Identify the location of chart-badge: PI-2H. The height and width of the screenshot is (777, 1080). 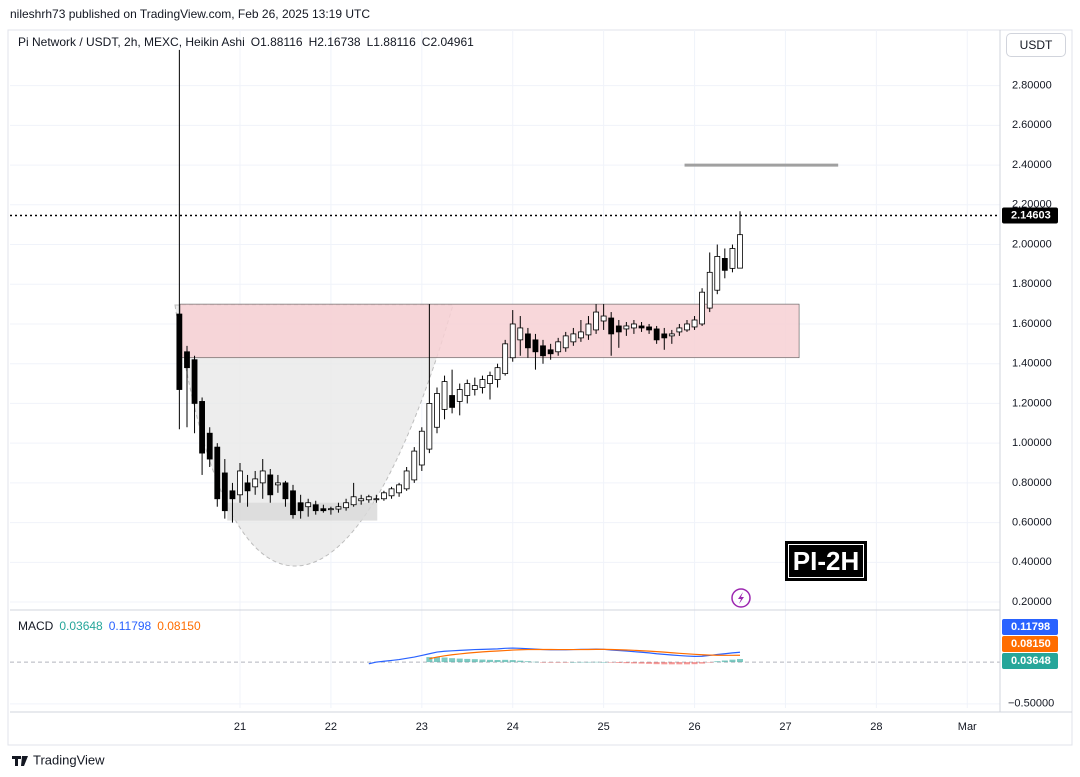
(826, 561).